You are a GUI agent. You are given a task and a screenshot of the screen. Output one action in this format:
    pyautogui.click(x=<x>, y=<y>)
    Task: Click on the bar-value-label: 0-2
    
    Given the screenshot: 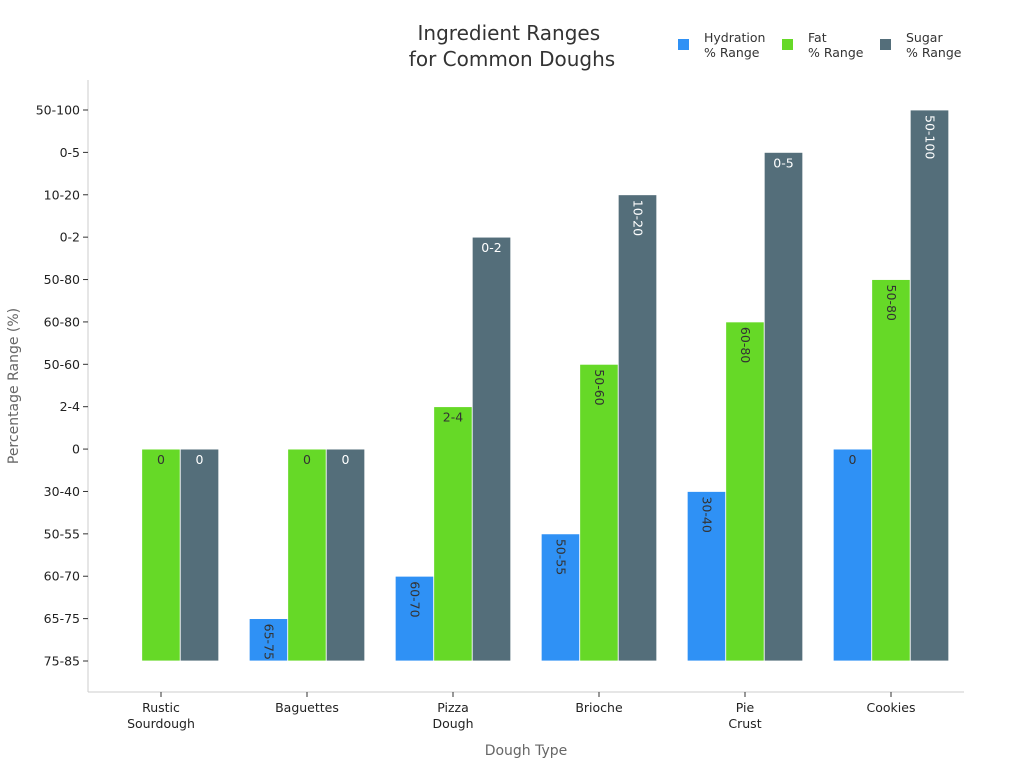 What is the action you would take?
    pyautogui.click(x=491, y=247)
    